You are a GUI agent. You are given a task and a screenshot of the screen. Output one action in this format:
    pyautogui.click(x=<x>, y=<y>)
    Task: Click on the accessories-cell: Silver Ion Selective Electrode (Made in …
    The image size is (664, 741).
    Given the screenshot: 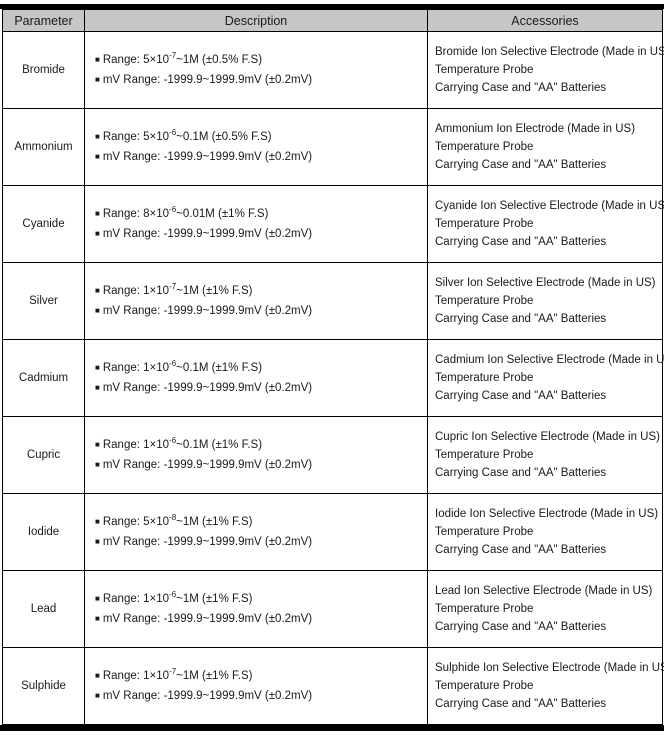 What is the action you would take?
    pyautogui.click(x=545, y=301)
    